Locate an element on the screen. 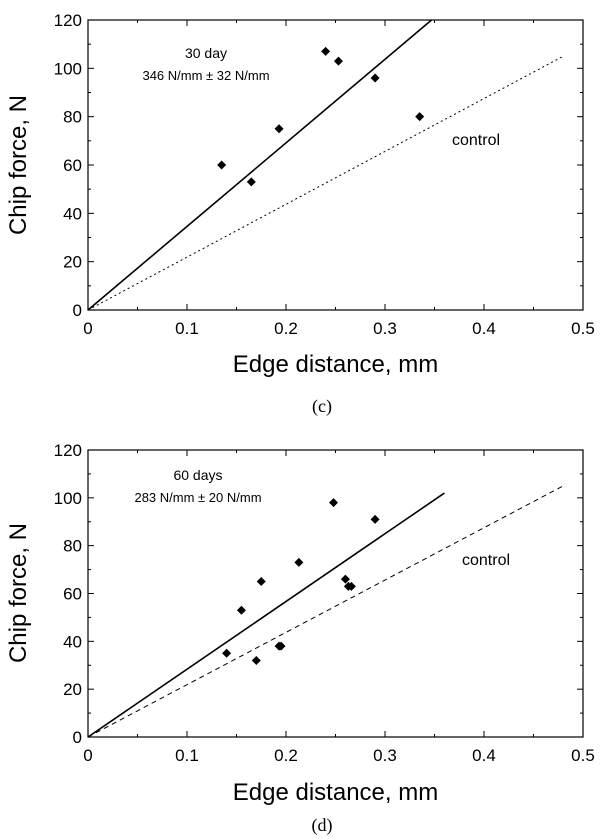 This screenshot has width=600, height=839. figure-caption: (d) is located at coordinates (322, 825).